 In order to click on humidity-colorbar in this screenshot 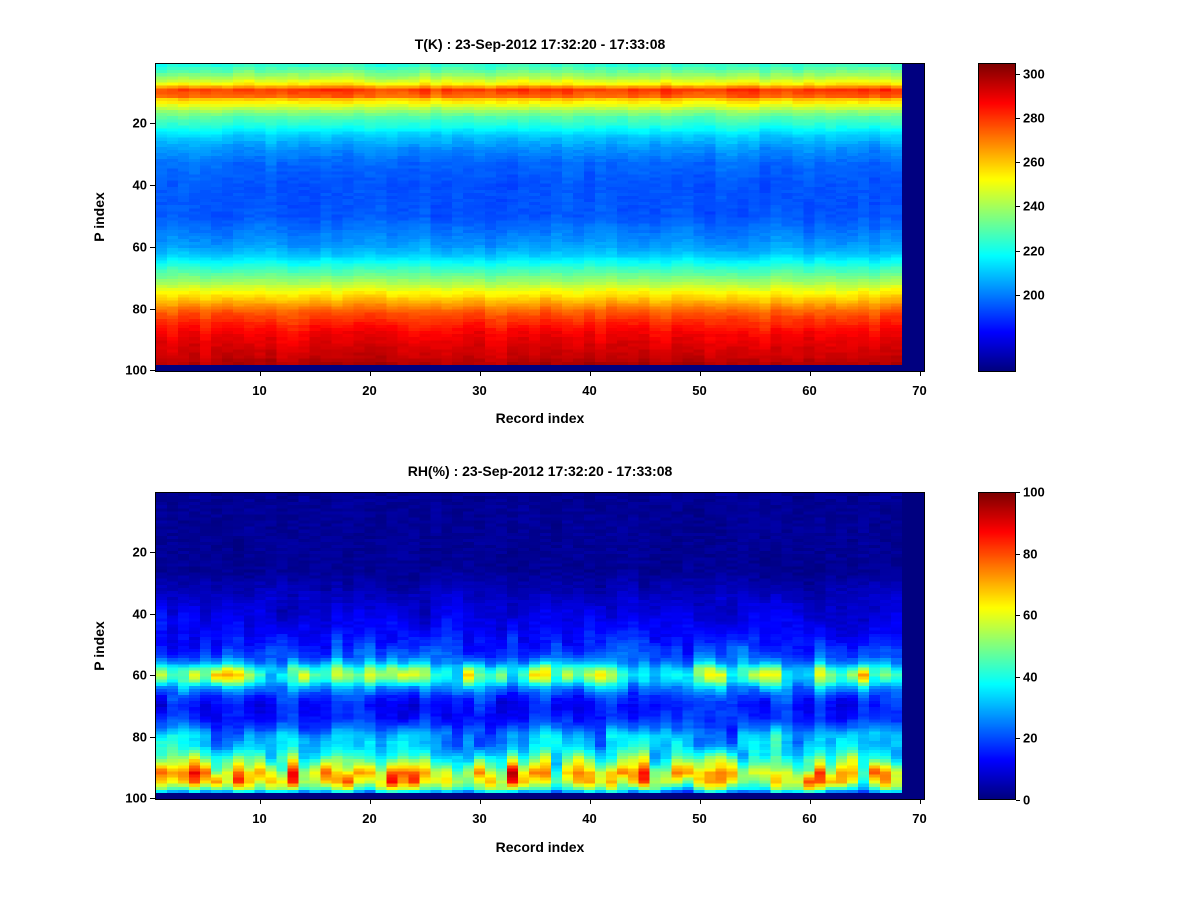, I will do `click(997, 646)`.